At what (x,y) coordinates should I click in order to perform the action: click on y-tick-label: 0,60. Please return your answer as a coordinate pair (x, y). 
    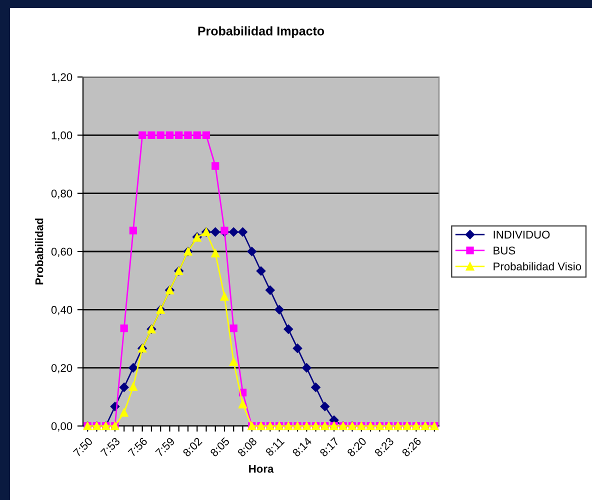
    Looking at the image, I should click on (61, 252).